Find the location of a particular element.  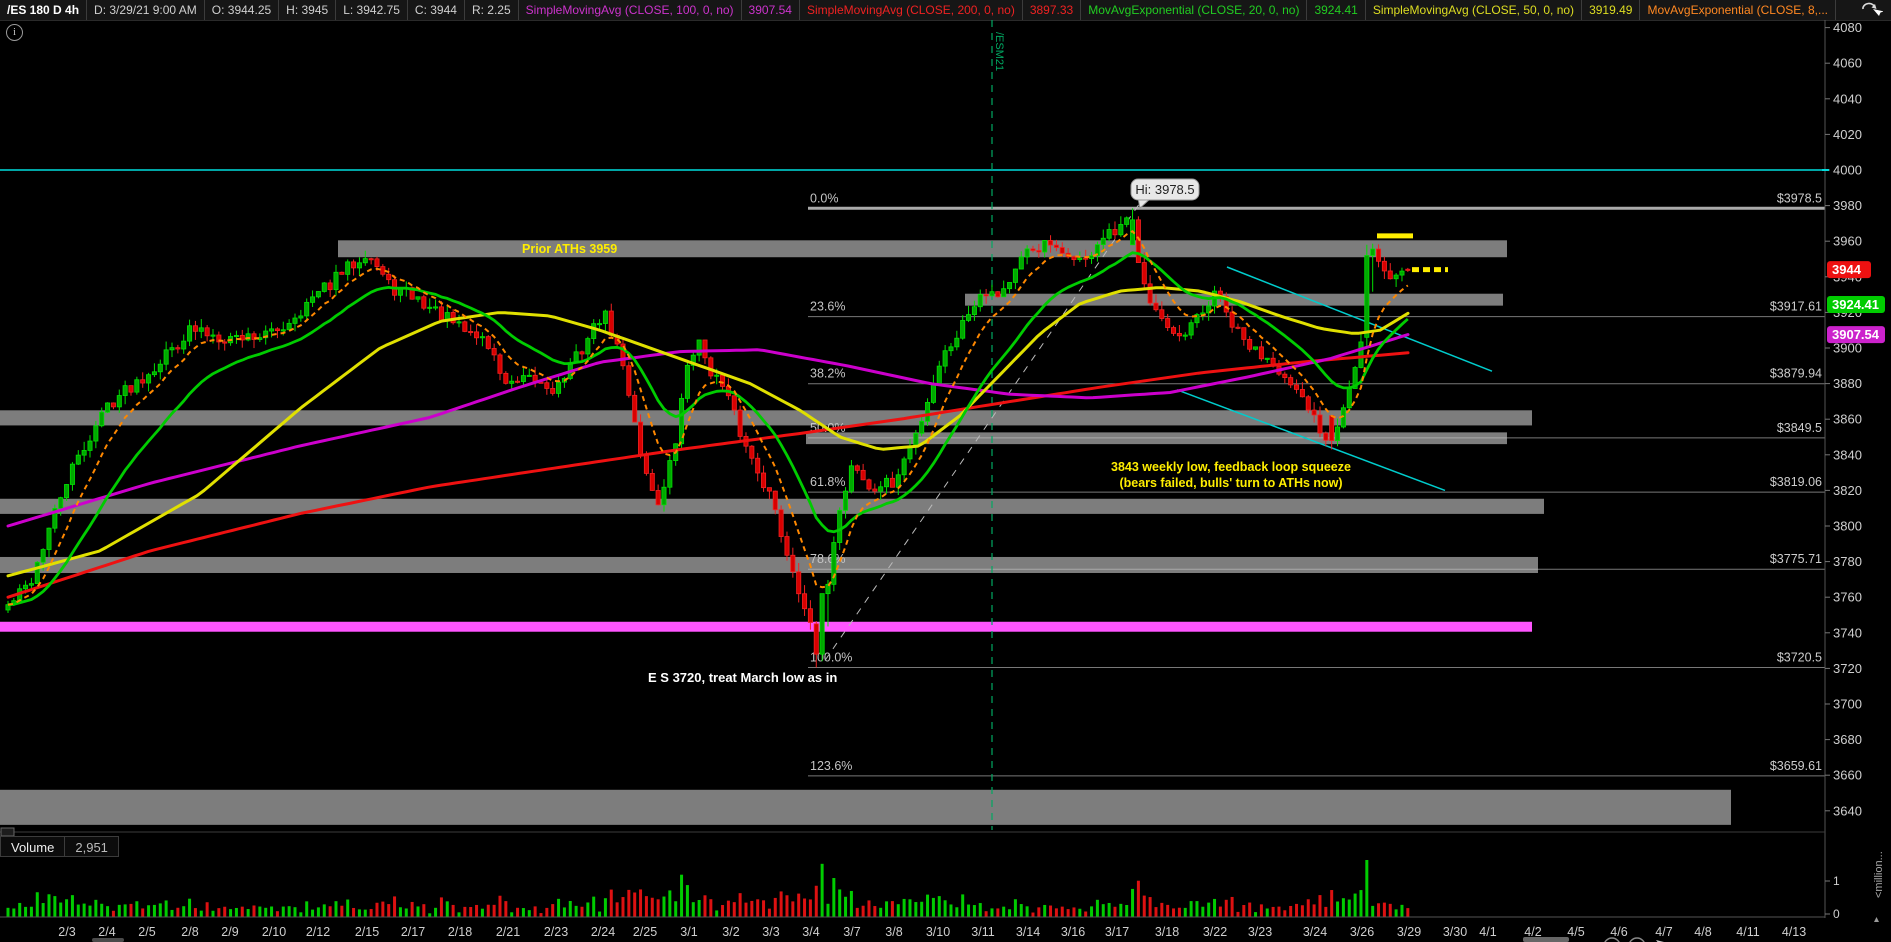

study-sma50: SimpleMovingAvg (CLOSE, 50, 0, no) is located at coordinates (1474, 10).